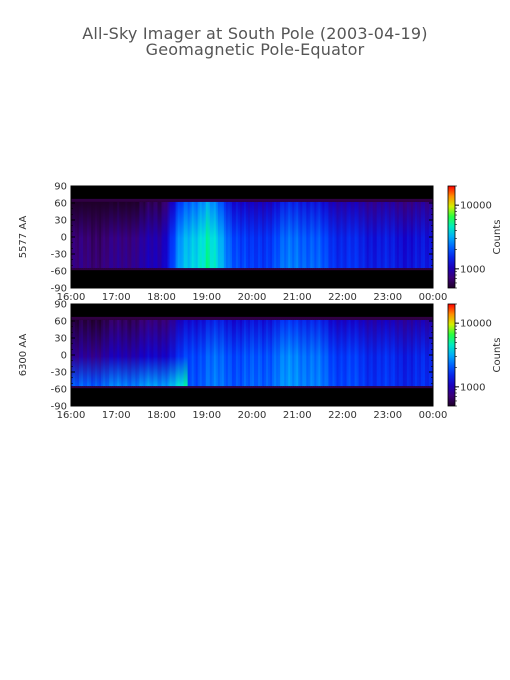 This screenshot has width=510, height=680. Describe the element at coordinates (59, 407) in the screenshot. I see `y-tick-label: -90` at that location.